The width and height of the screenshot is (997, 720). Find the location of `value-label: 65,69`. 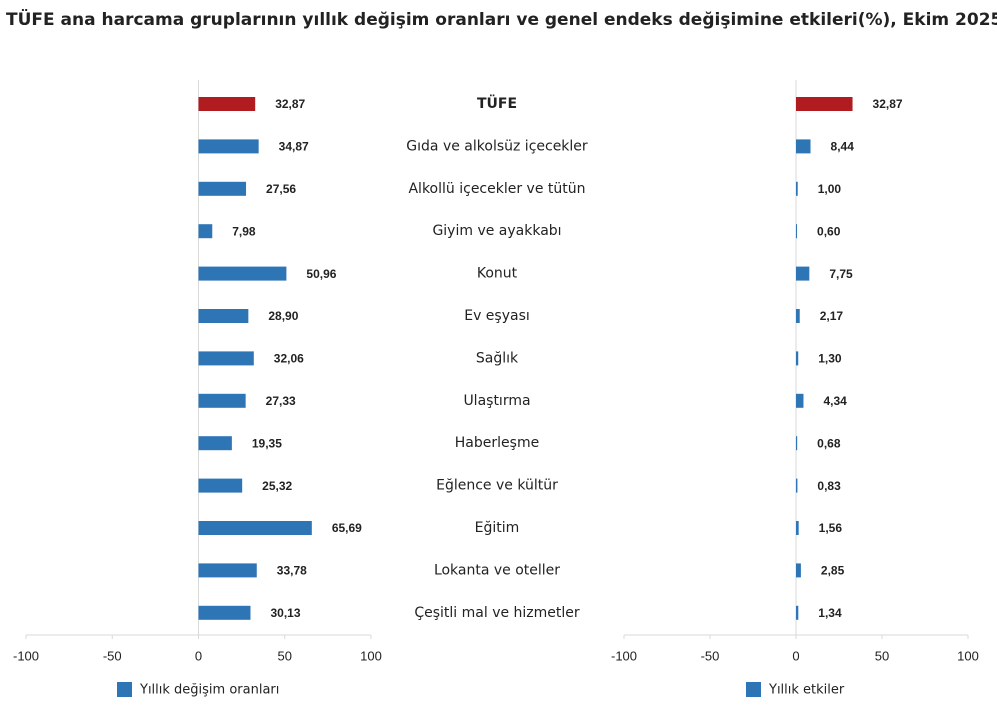

value-label: 65,69 is located at coordinates (347, 528).